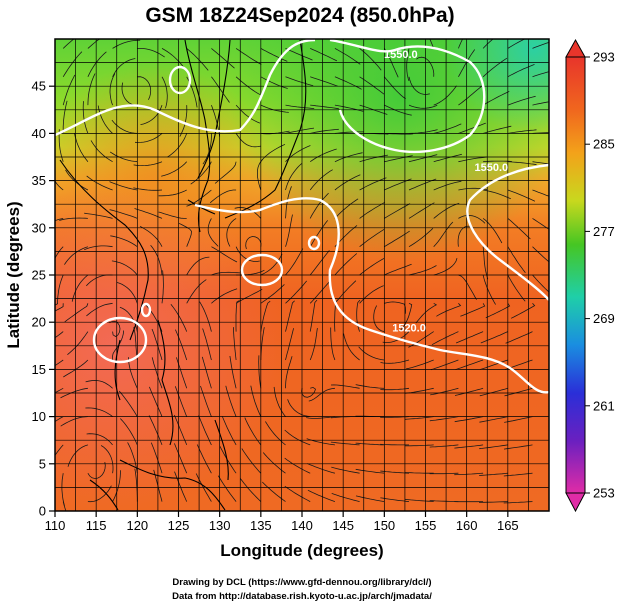  I want to click on colorbar-tick-label: 277, so click(604, 231).